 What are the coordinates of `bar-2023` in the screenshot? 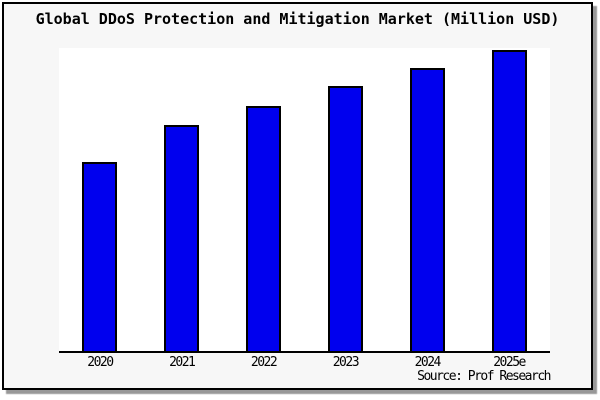 It's located at (345, 218).